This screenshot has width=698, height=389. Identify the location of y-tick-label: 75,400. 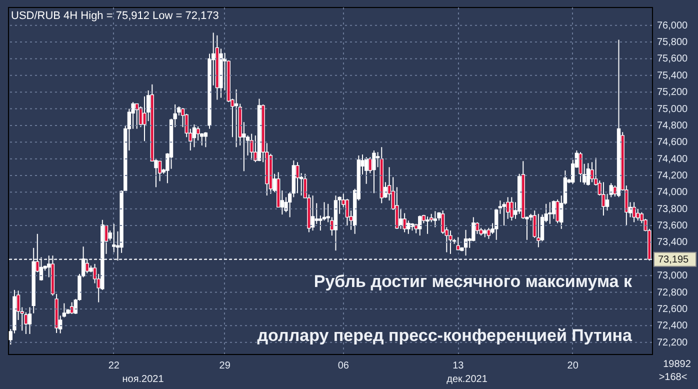
(672, 76).